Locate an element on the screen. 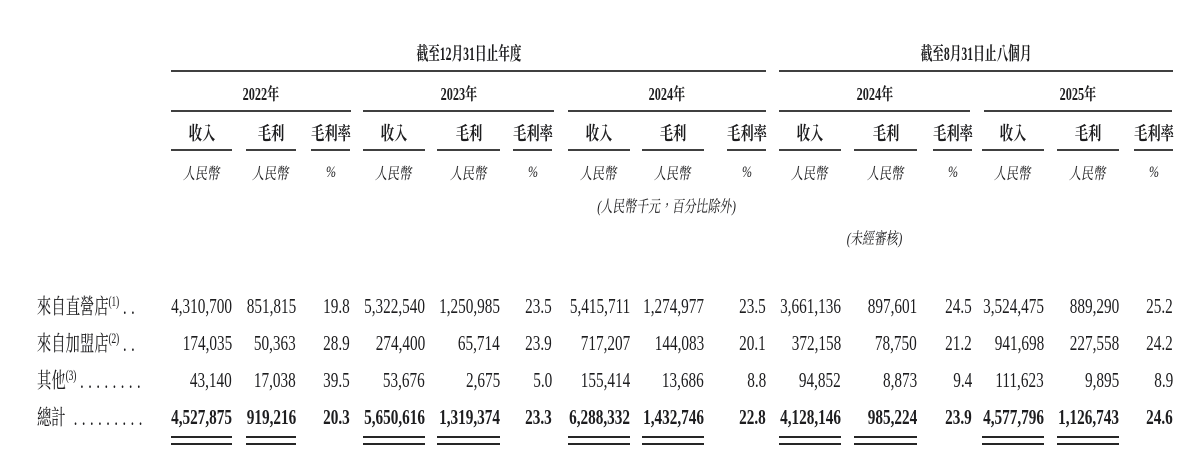  year-header-text: 2023年 is located at coordinates (458, 93).